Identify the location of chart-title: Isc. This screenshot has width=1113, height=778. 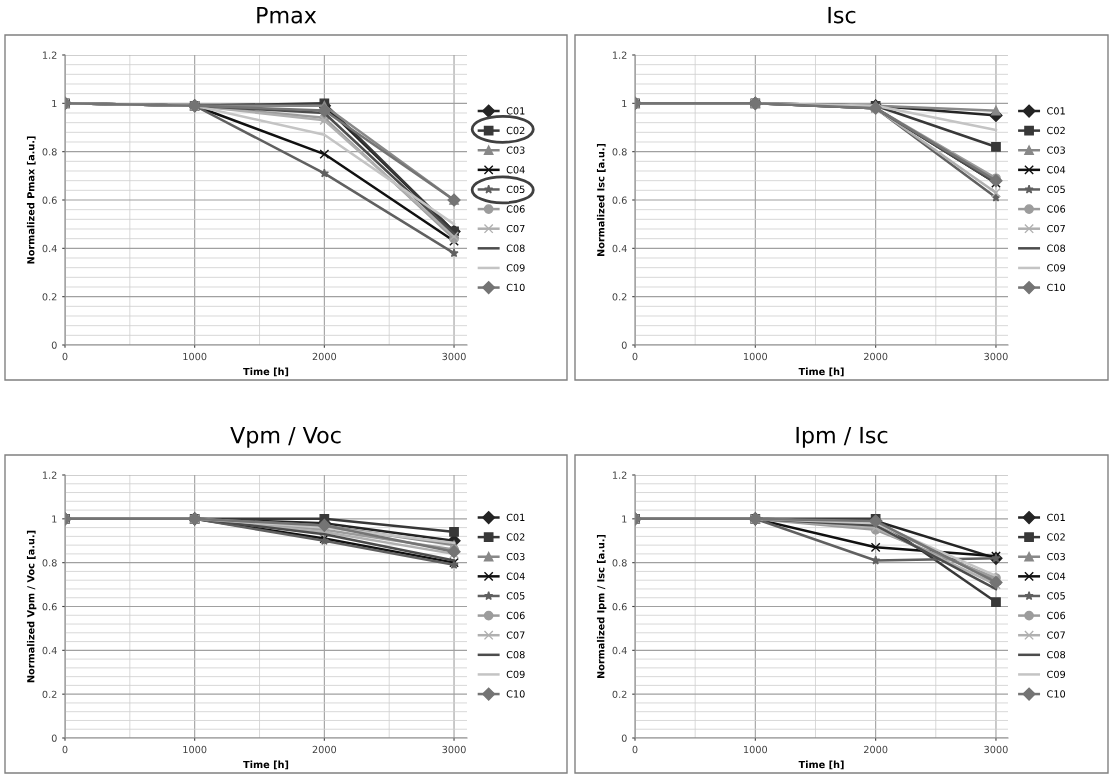
(842, 15).